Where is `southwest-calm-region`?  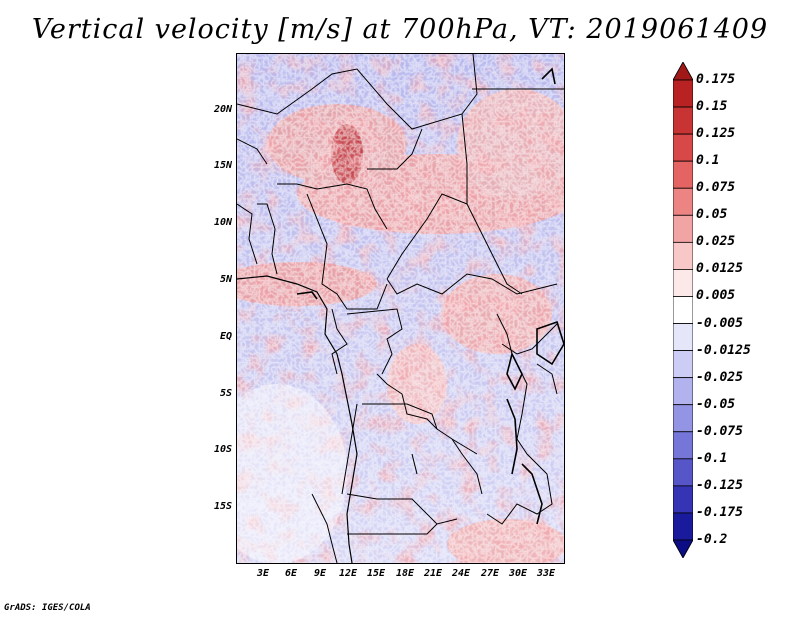 southwest-calm-region is located at coordinates (292, 473).